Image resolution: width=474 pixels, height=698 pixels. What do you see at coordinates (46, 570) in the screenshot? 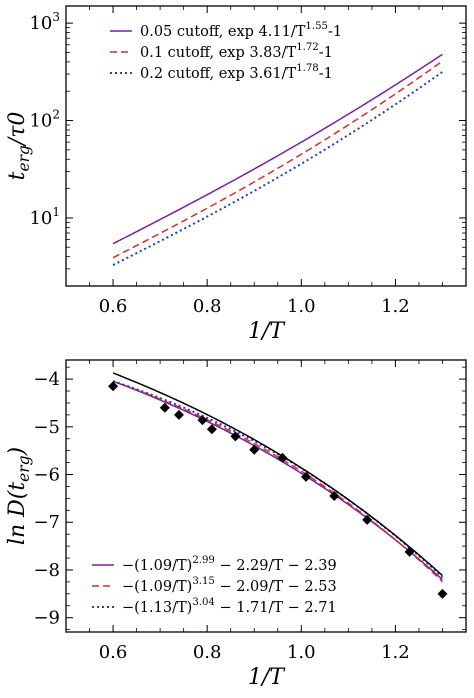
I see `y-tick-label: −8` at bounding box center [46, 570].